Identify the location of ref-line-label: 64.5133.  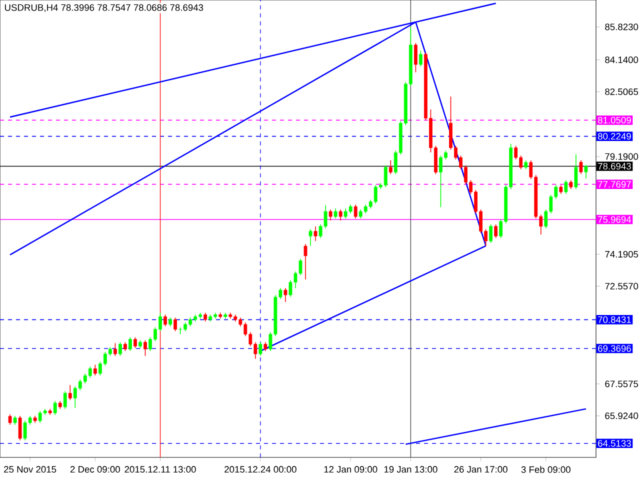
(614, 443).